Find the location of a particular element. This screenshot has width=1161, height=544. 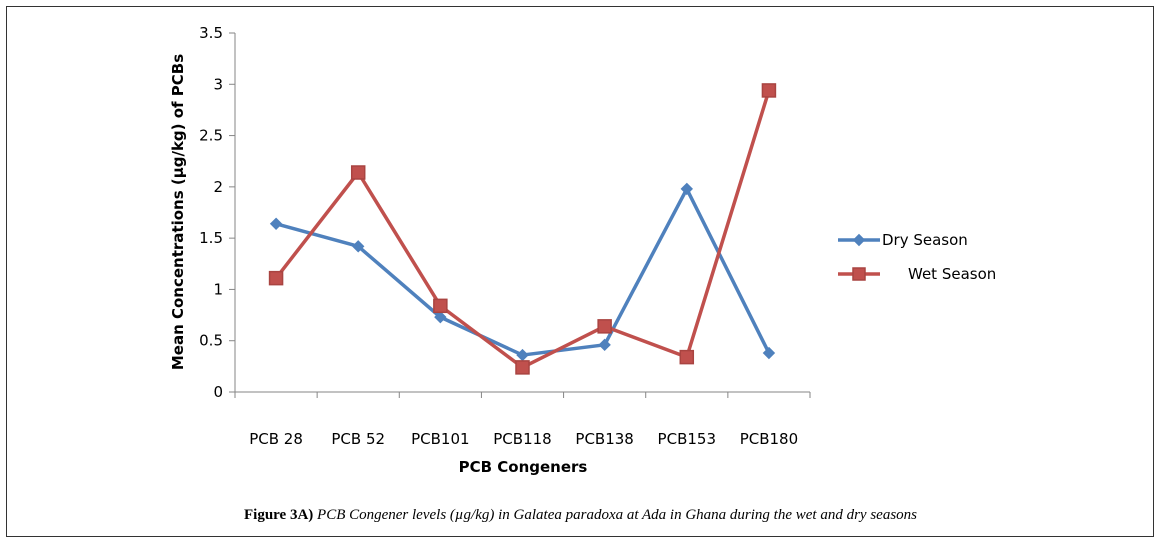

legend-item: Wet Season is located at coordinates (917, 274).